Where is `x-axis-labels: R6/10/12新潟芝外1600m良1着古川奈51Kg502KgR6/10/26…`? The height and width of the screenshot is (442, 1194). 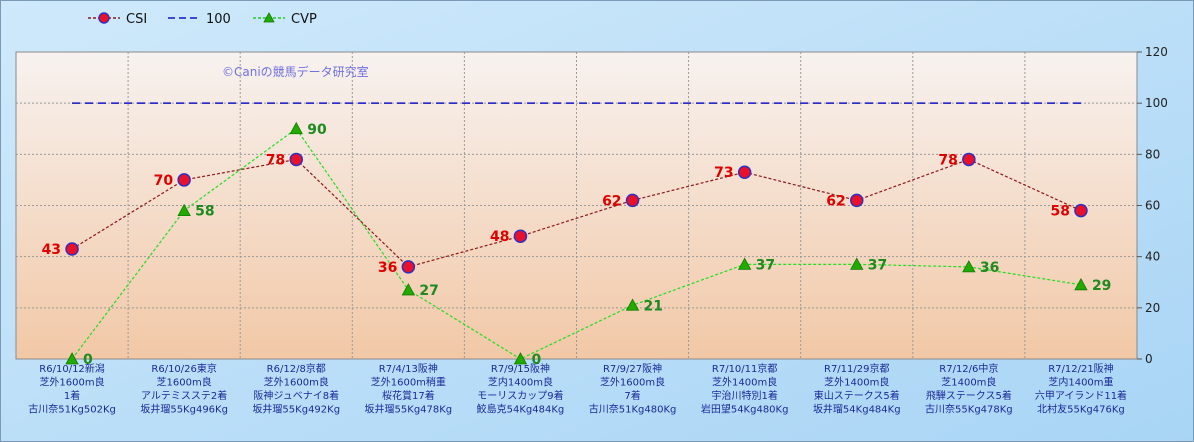
x-axis-labels: R6/10/12新潟芝外1600m良1着古川奈51Kg502KgR6/10/26… is located at coordinates (577, 389).